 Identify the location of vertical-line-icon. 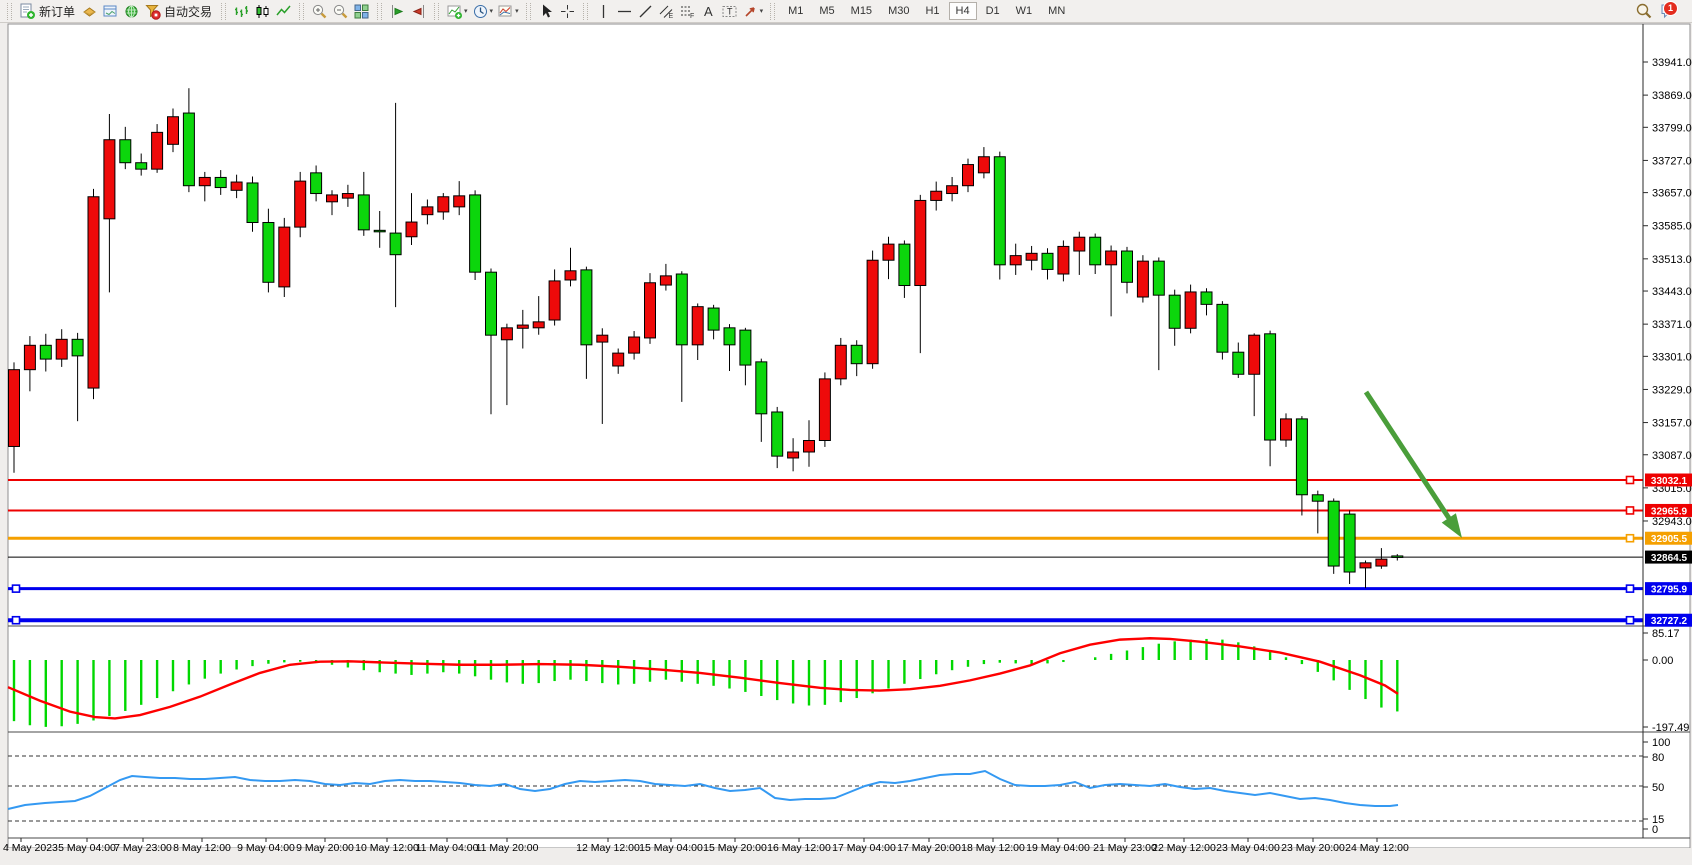
(603, 11).